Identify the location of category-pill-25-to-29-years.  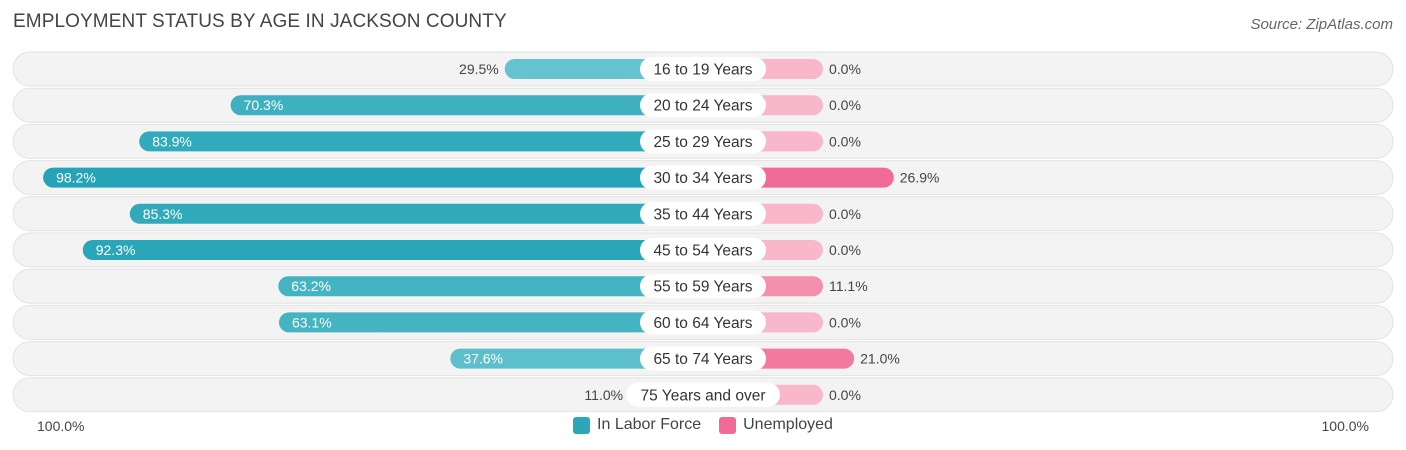
(703, 141).